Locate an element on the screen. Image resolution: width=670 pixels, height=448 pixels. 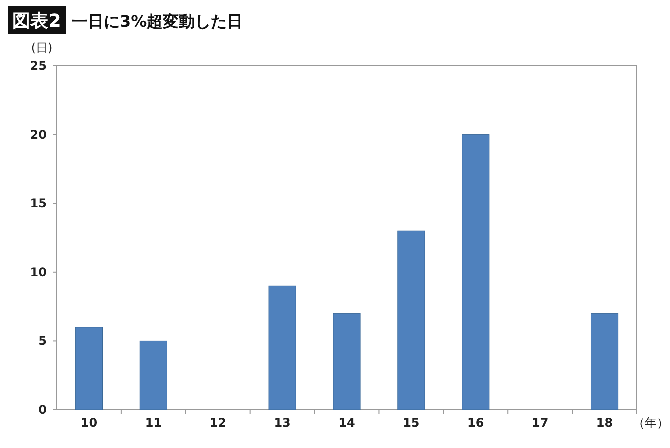
x-tick-label: 10 is located at coordinates (89, 423).